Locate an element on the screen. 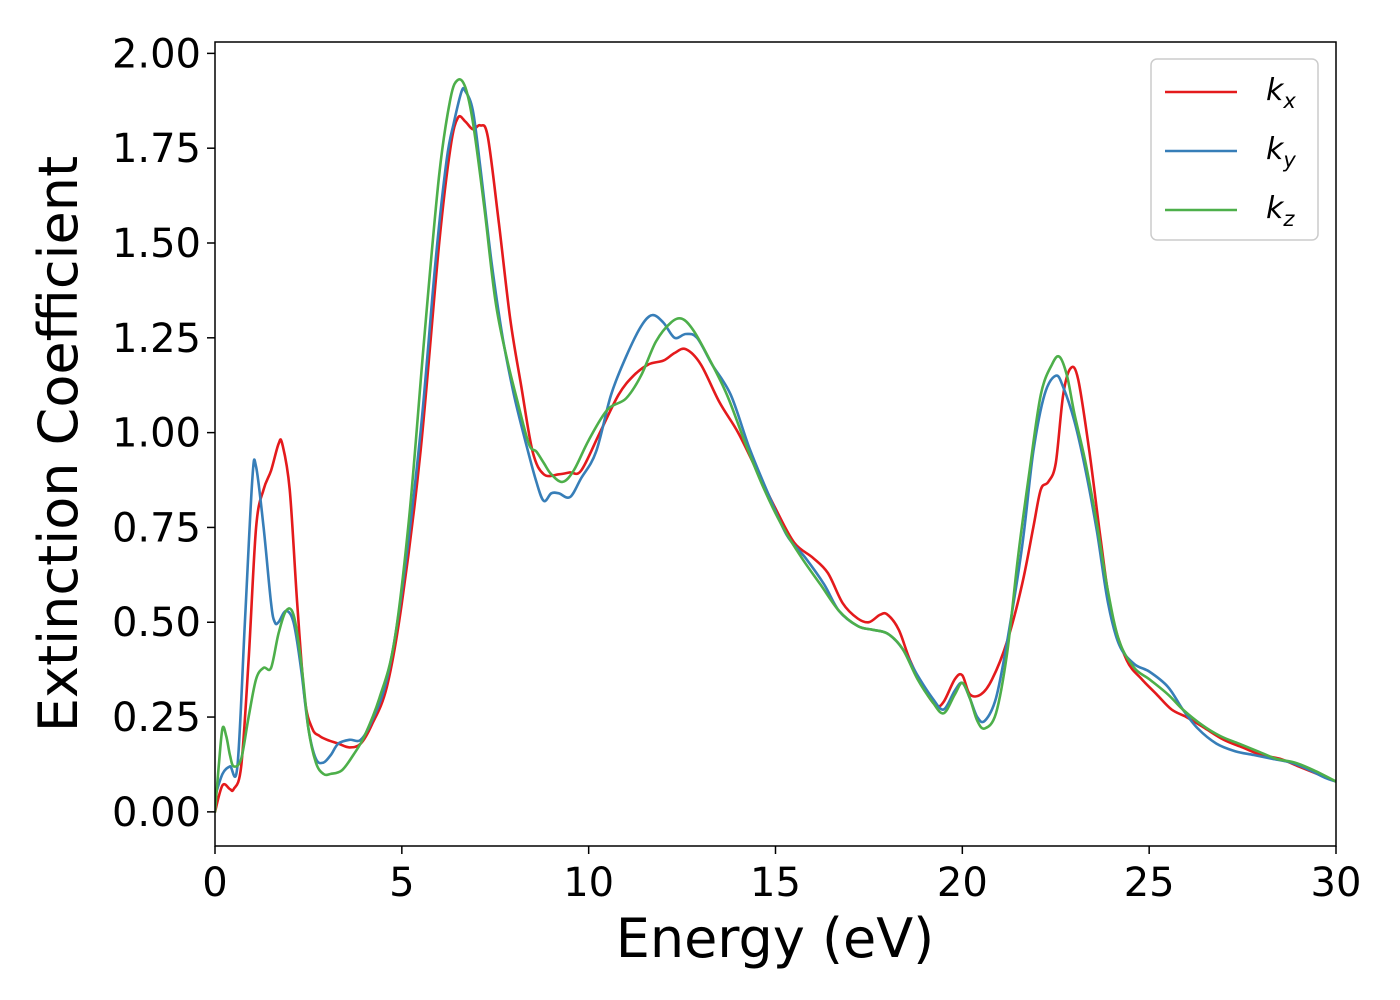 The image size is (1400, 1000). legend-label-subscript: x is located at coordinates (1289, 101).